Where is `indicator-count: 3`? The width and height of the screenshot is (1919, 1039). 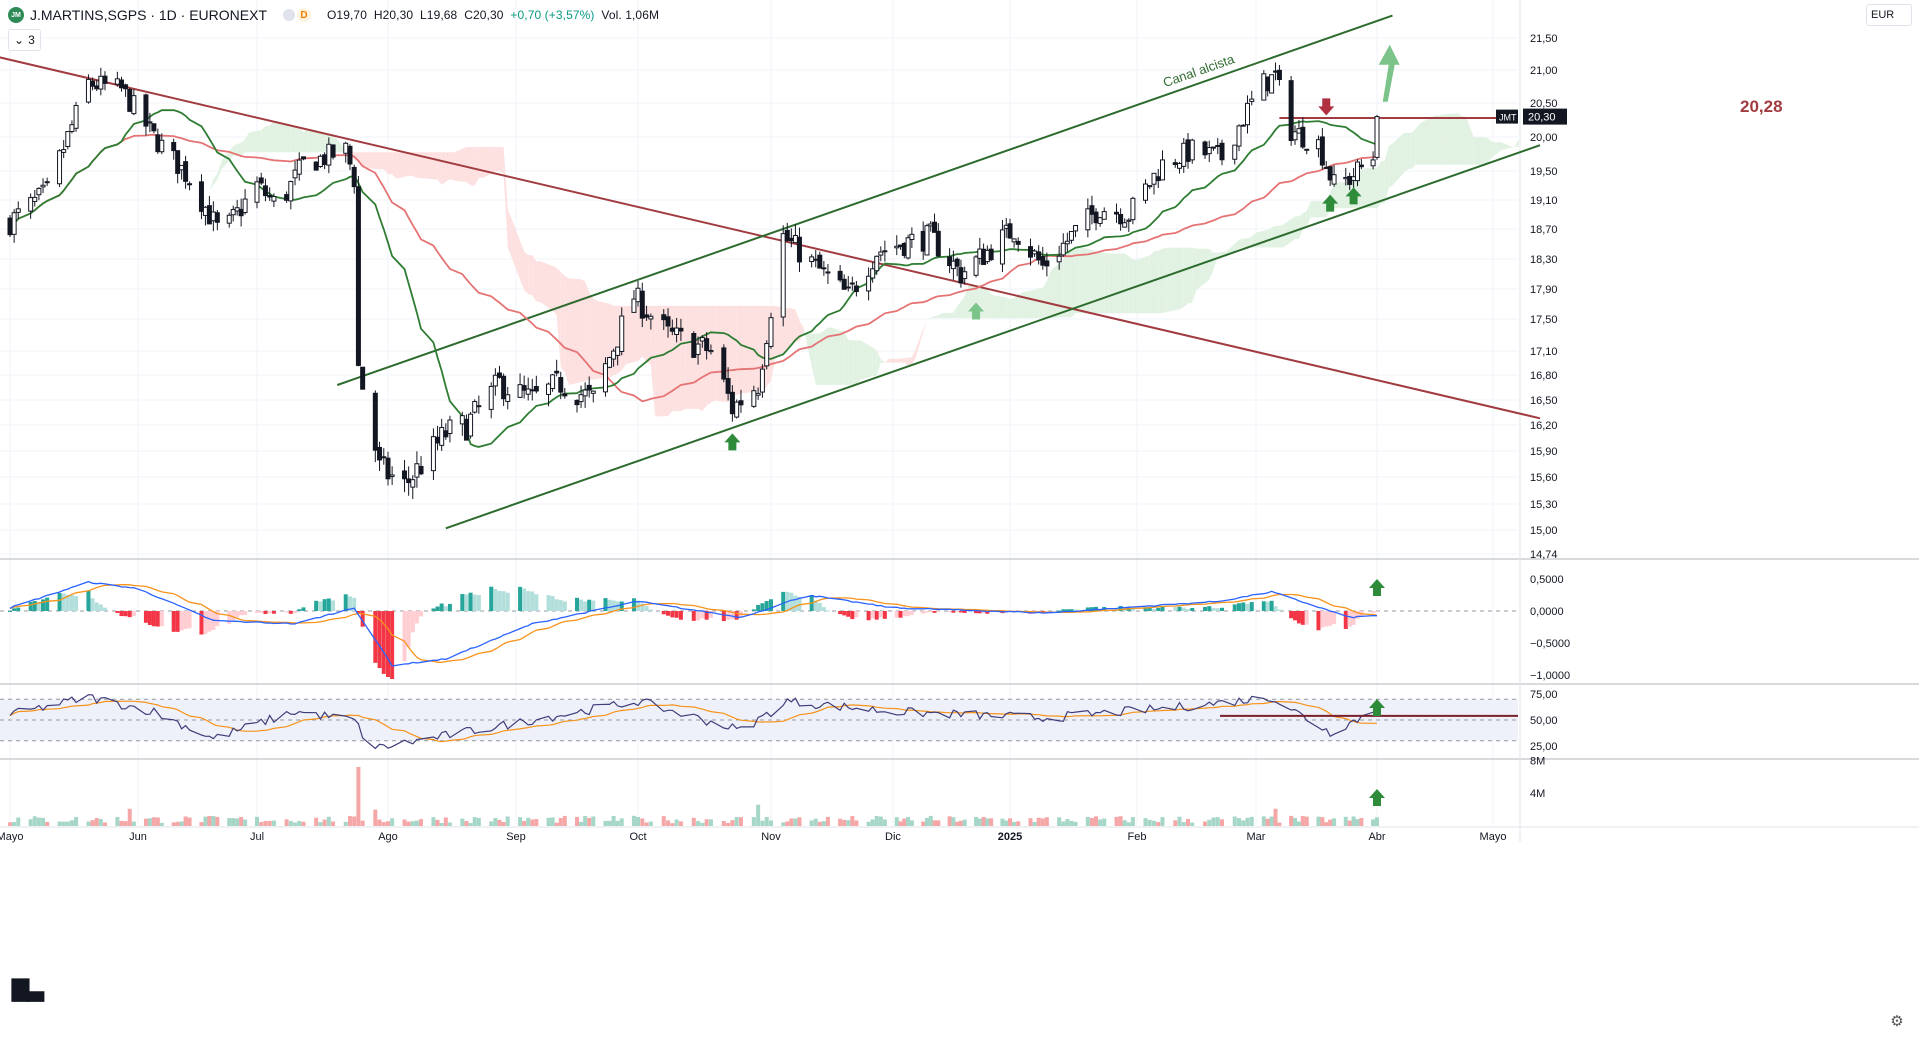
indicator-count: 3 is located at coordinates (31, 40).